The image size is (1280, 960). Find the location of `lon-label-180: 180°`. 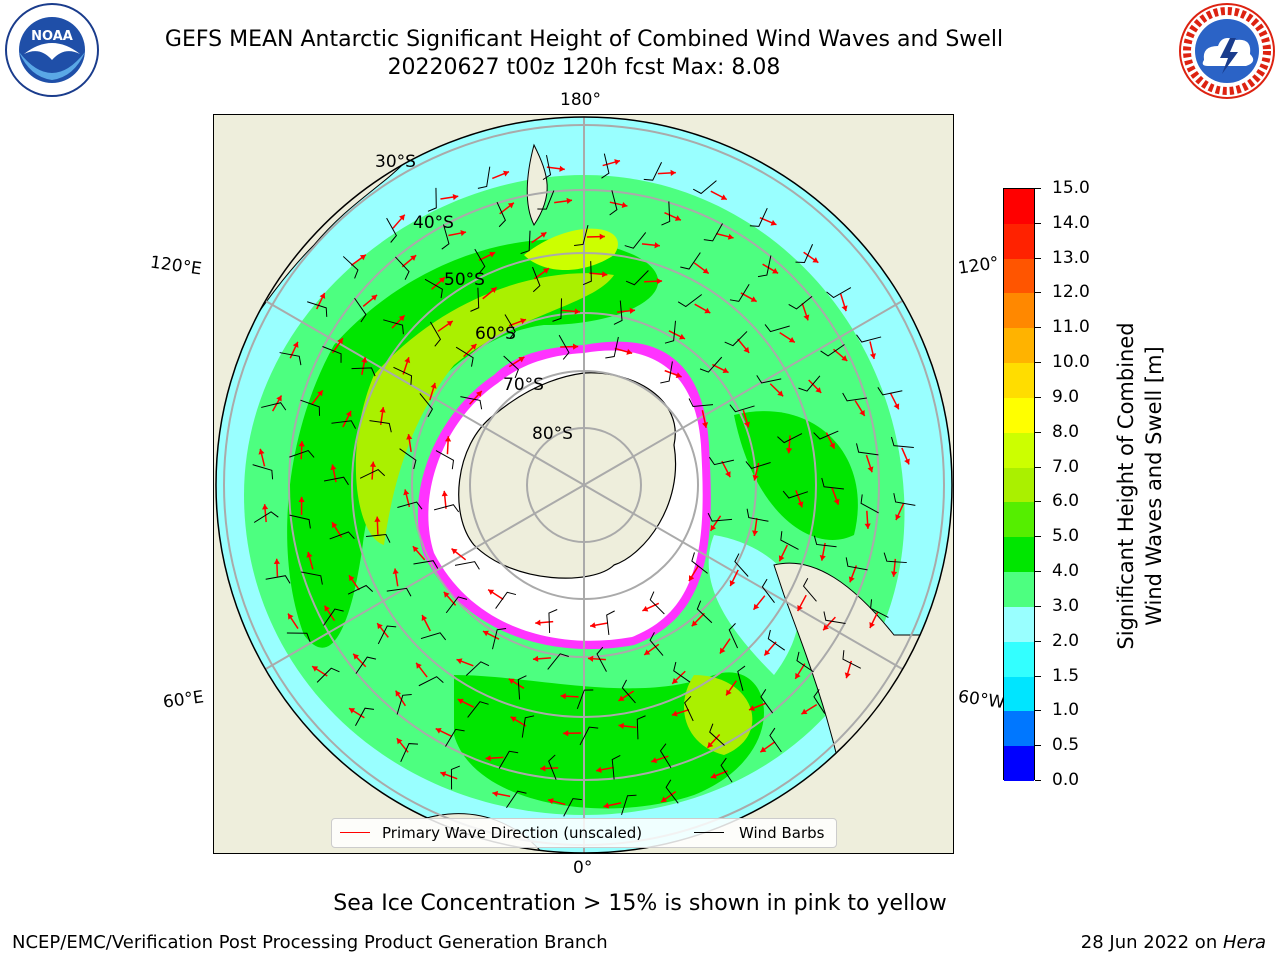

lon-label-180: 180° is located at coordinates (580, 100).